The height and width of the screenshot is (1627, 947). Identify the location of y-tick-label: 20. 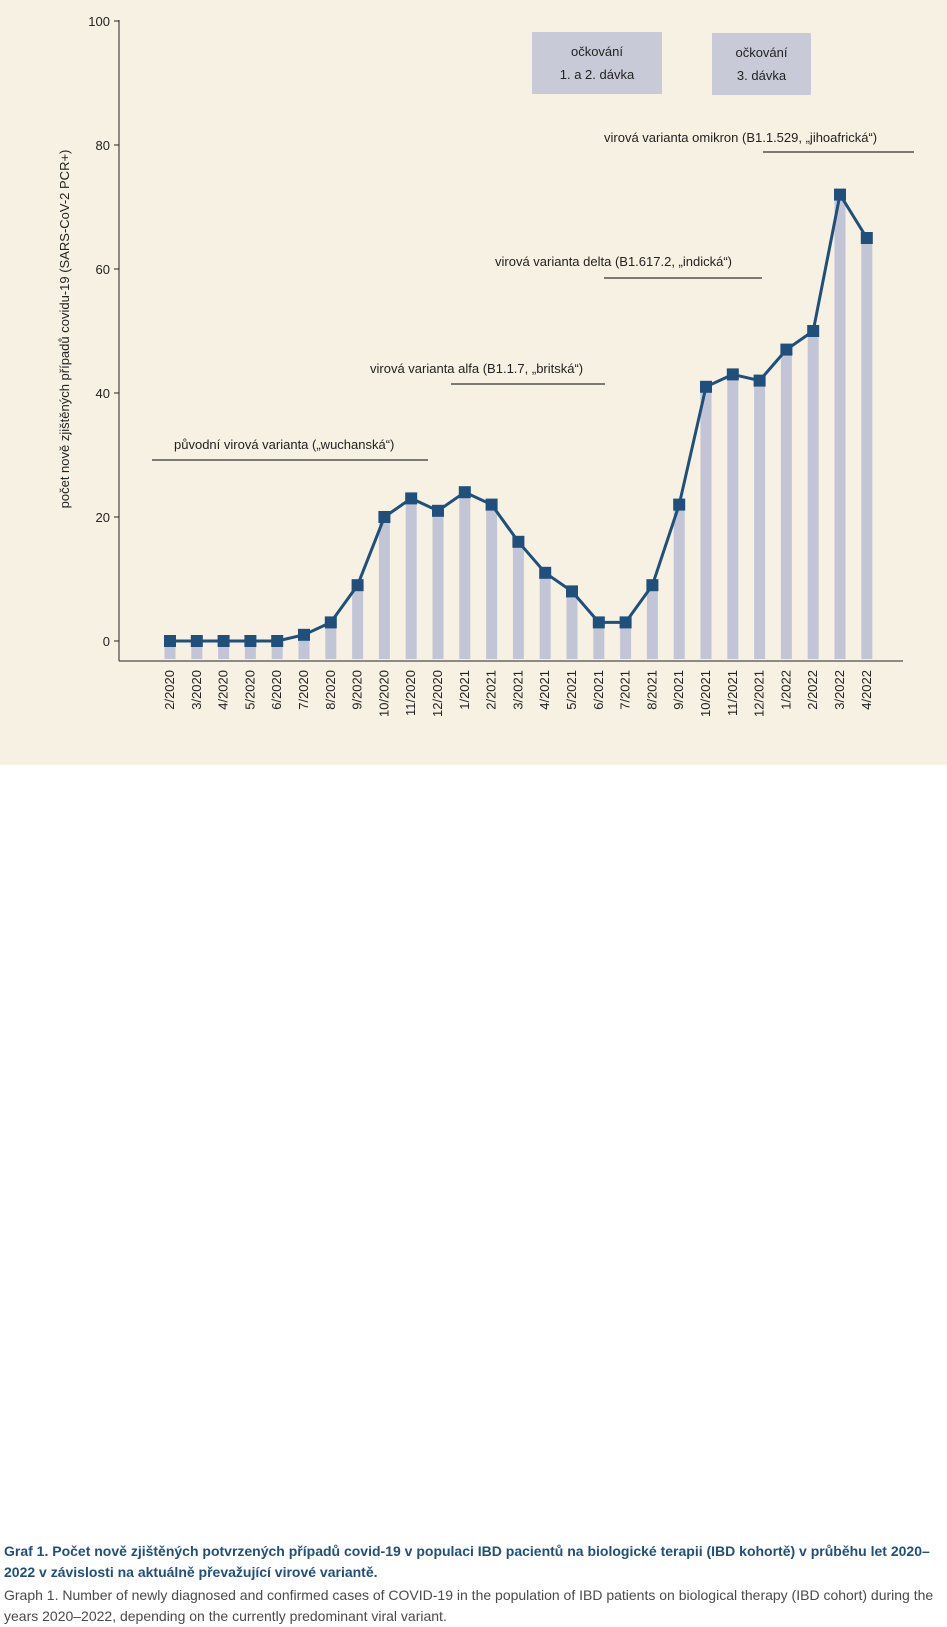
(103, 517).